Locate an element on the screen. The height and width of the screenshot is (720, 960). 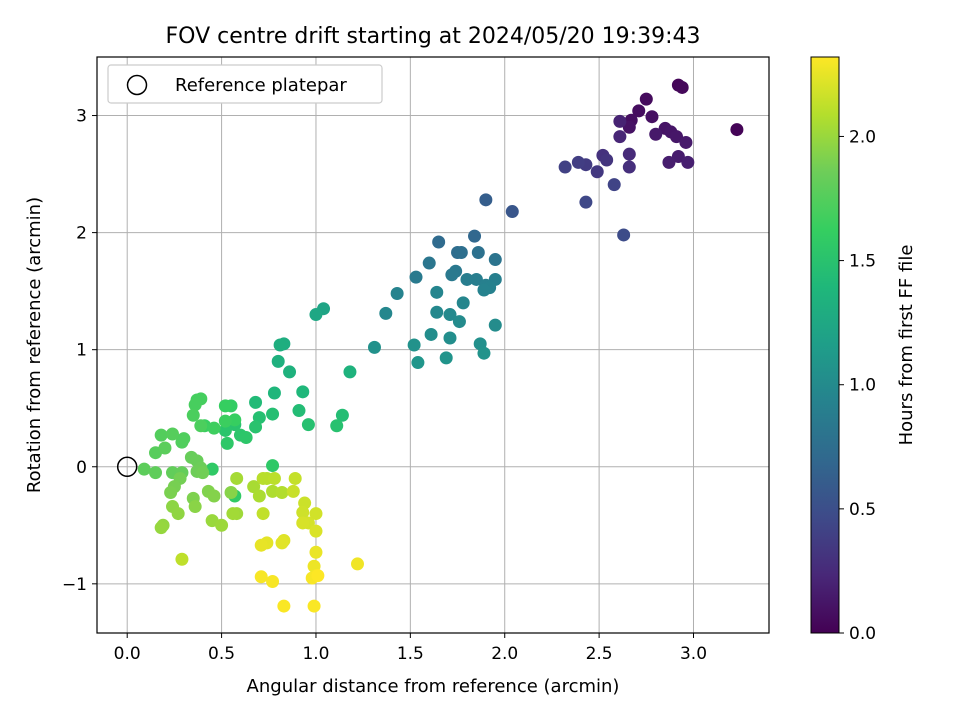
colorbar-tick-label: 0.5 is located at coordinates (862, 510).